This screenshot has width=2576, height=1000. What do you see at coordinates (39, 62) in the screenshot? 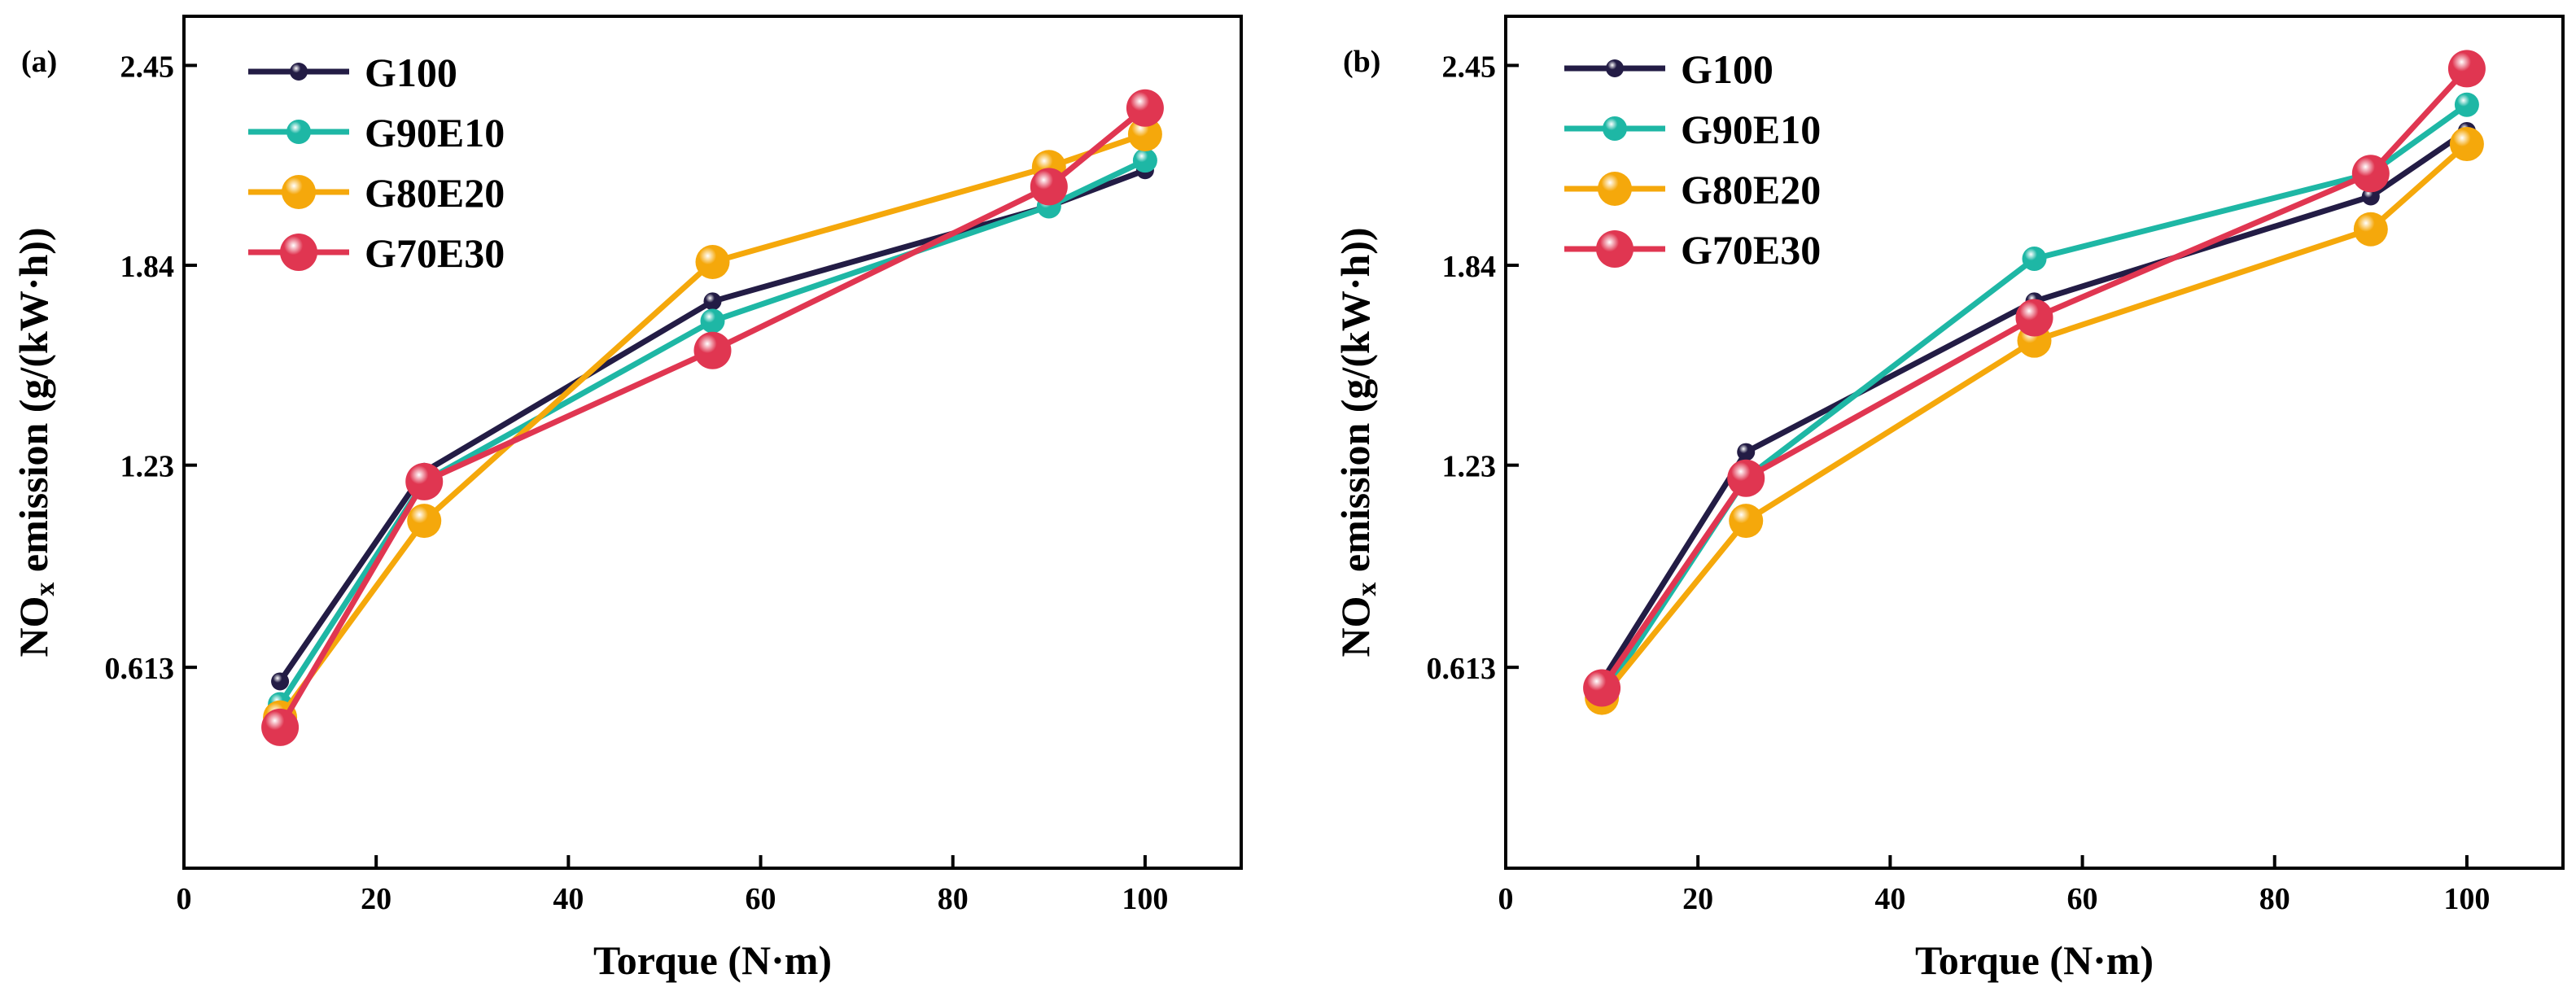
I see `panel-label: (a)` at bounding box center [39, 62].